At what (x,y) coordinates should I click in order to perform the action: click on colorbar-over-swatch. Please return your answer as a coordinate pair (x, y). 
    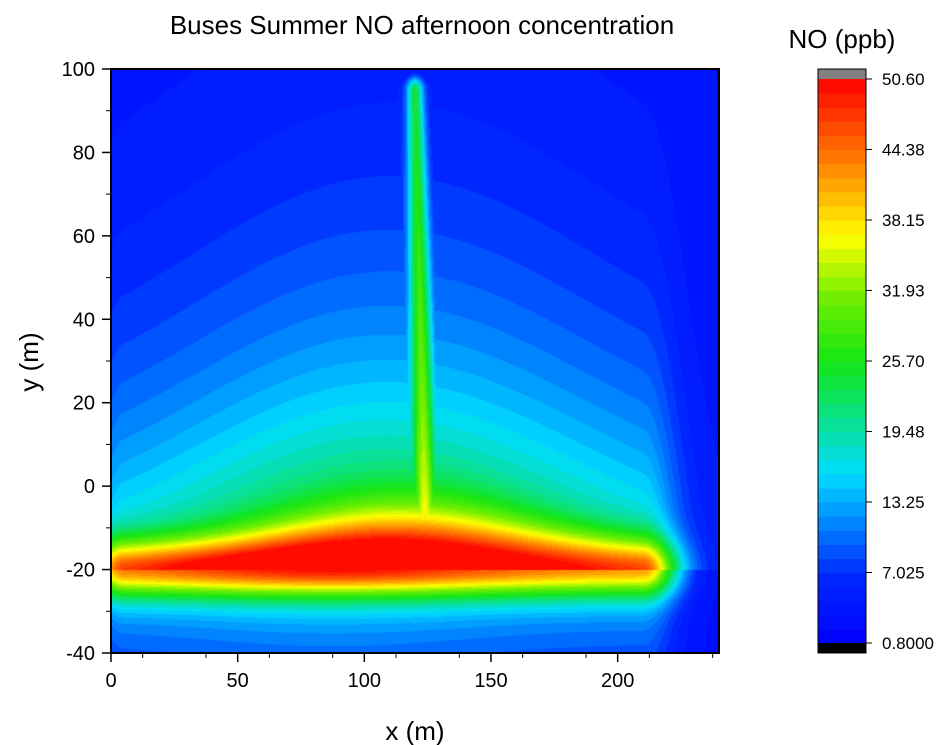
    Looking at the image, I should click on (842, 74).